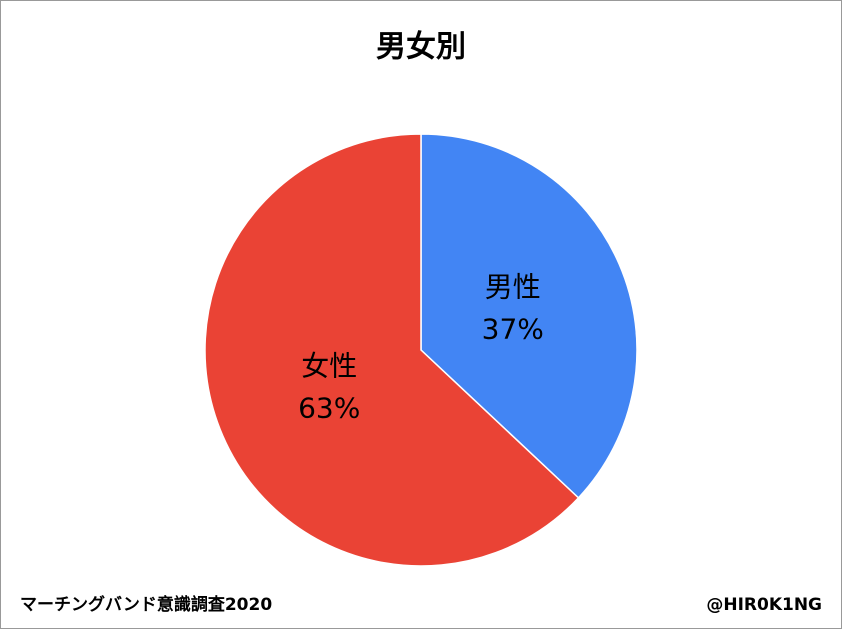 The width and height of the screenshot is (842, 629). I want to click on value-label: 63%, so click(329, 408).